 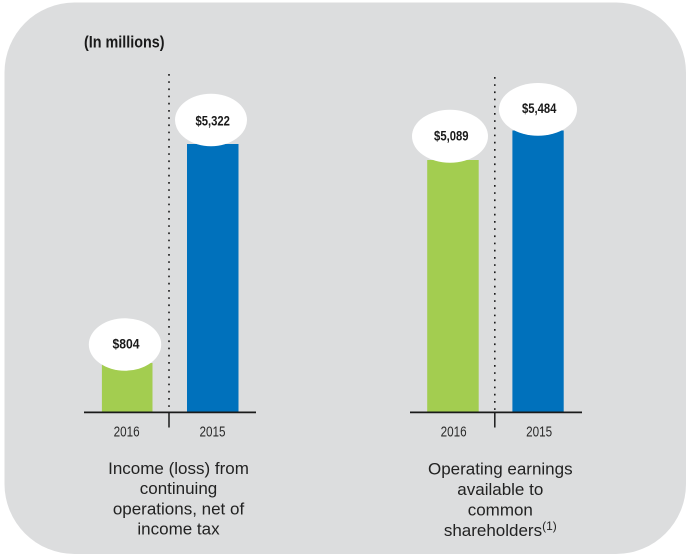 I want to click on svg-text: available to, so click(x=500, y=489).